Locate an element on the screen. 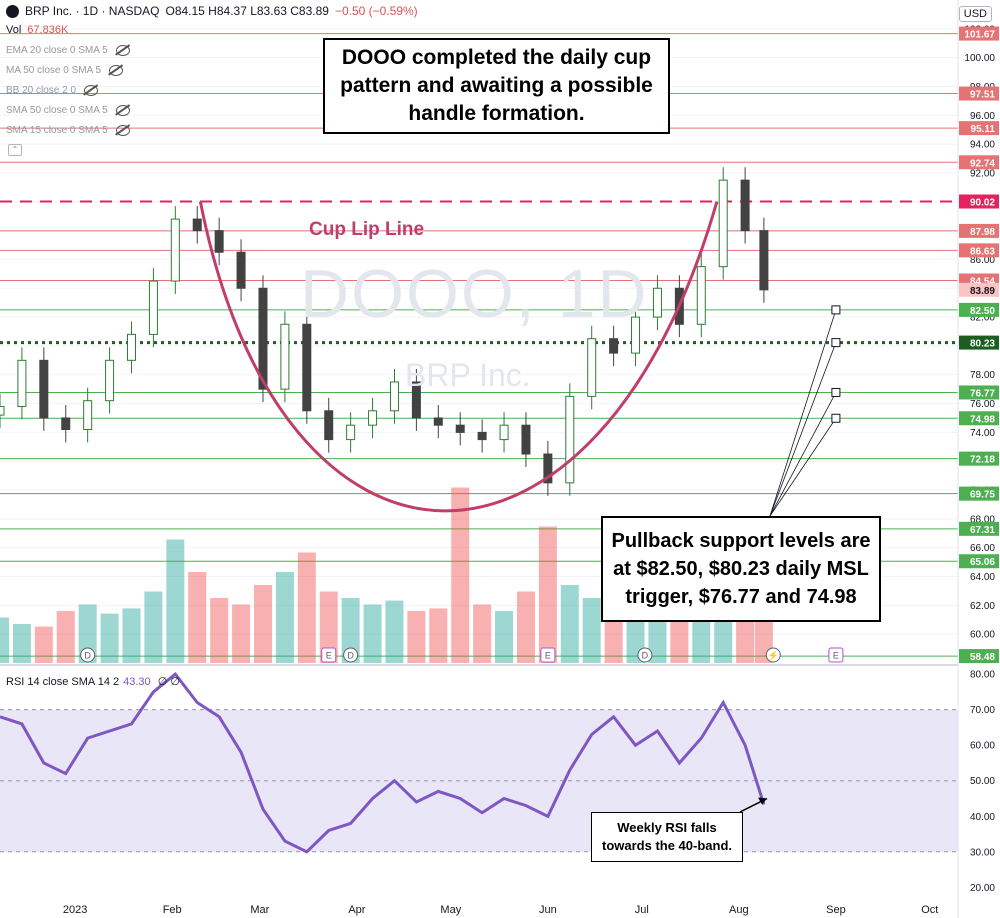  watermark-ticker: DOOO, 1D is located at coordinates (474, 294).